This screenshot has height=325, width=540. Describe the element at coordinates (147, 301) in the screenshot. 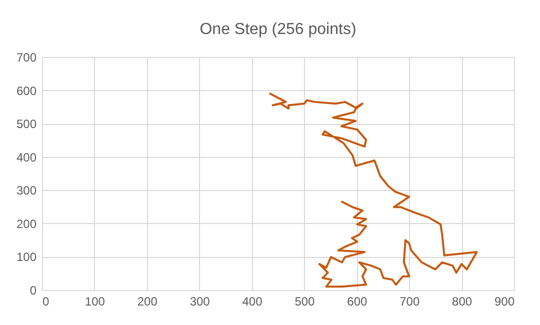

I see `x-tick-label: 200` at that location.